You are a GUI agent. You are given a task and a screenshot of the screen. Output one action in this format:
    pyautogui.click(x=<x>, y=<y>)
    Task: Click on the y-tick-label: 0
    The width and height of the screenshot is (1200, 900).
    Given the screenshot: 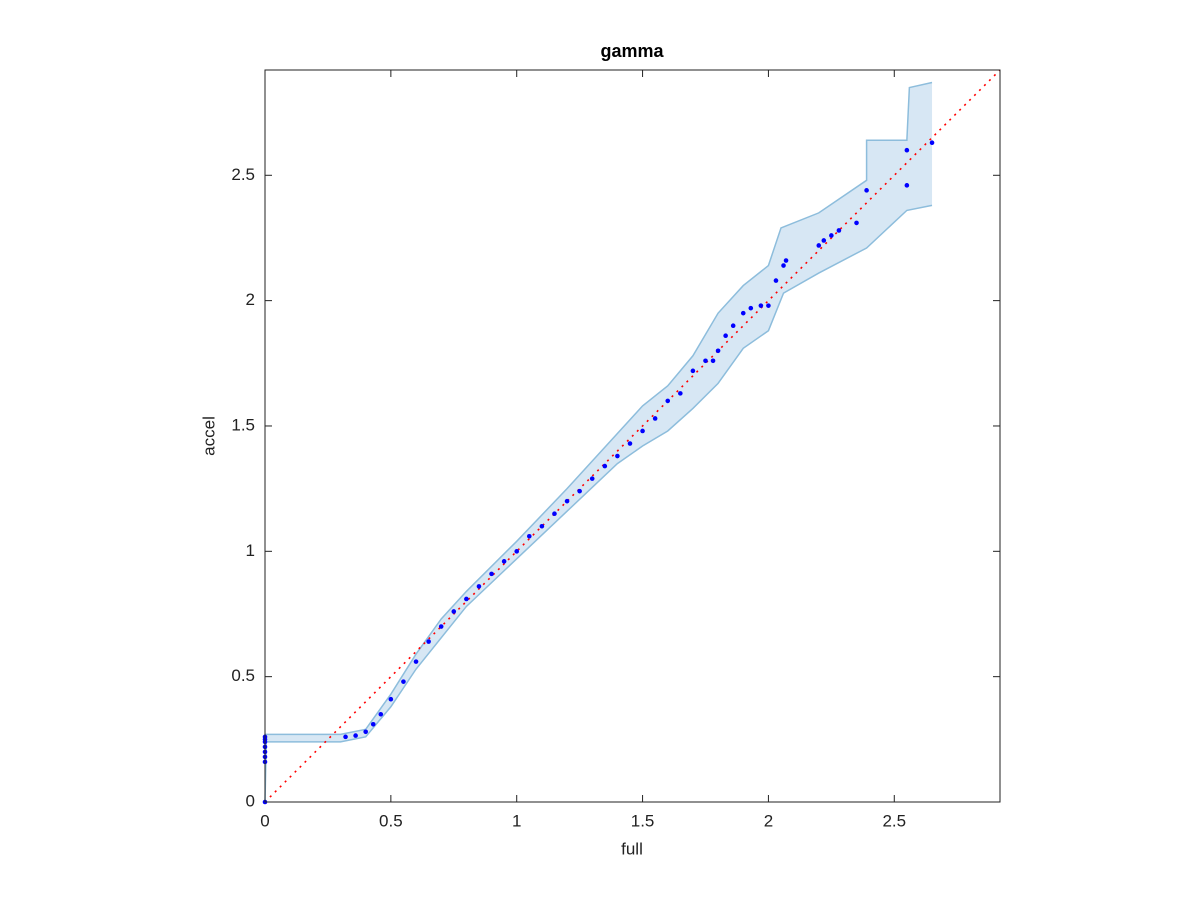 What is the action you would take?
    pyautogui.click(x=250, y=800)
    